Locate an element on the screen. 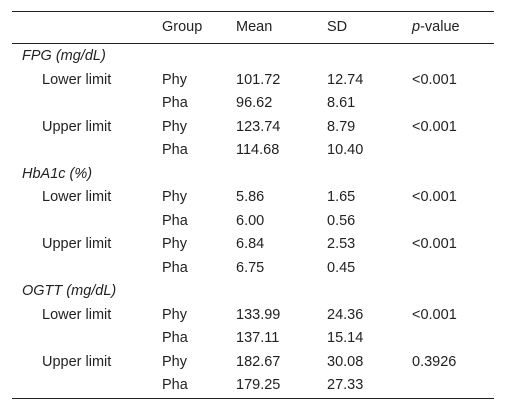 The height and width of the screenshot is (411, 506). table-row: Lower limit Phy 5.86 1.65 <0.001 is located at coordinates (253, 198).